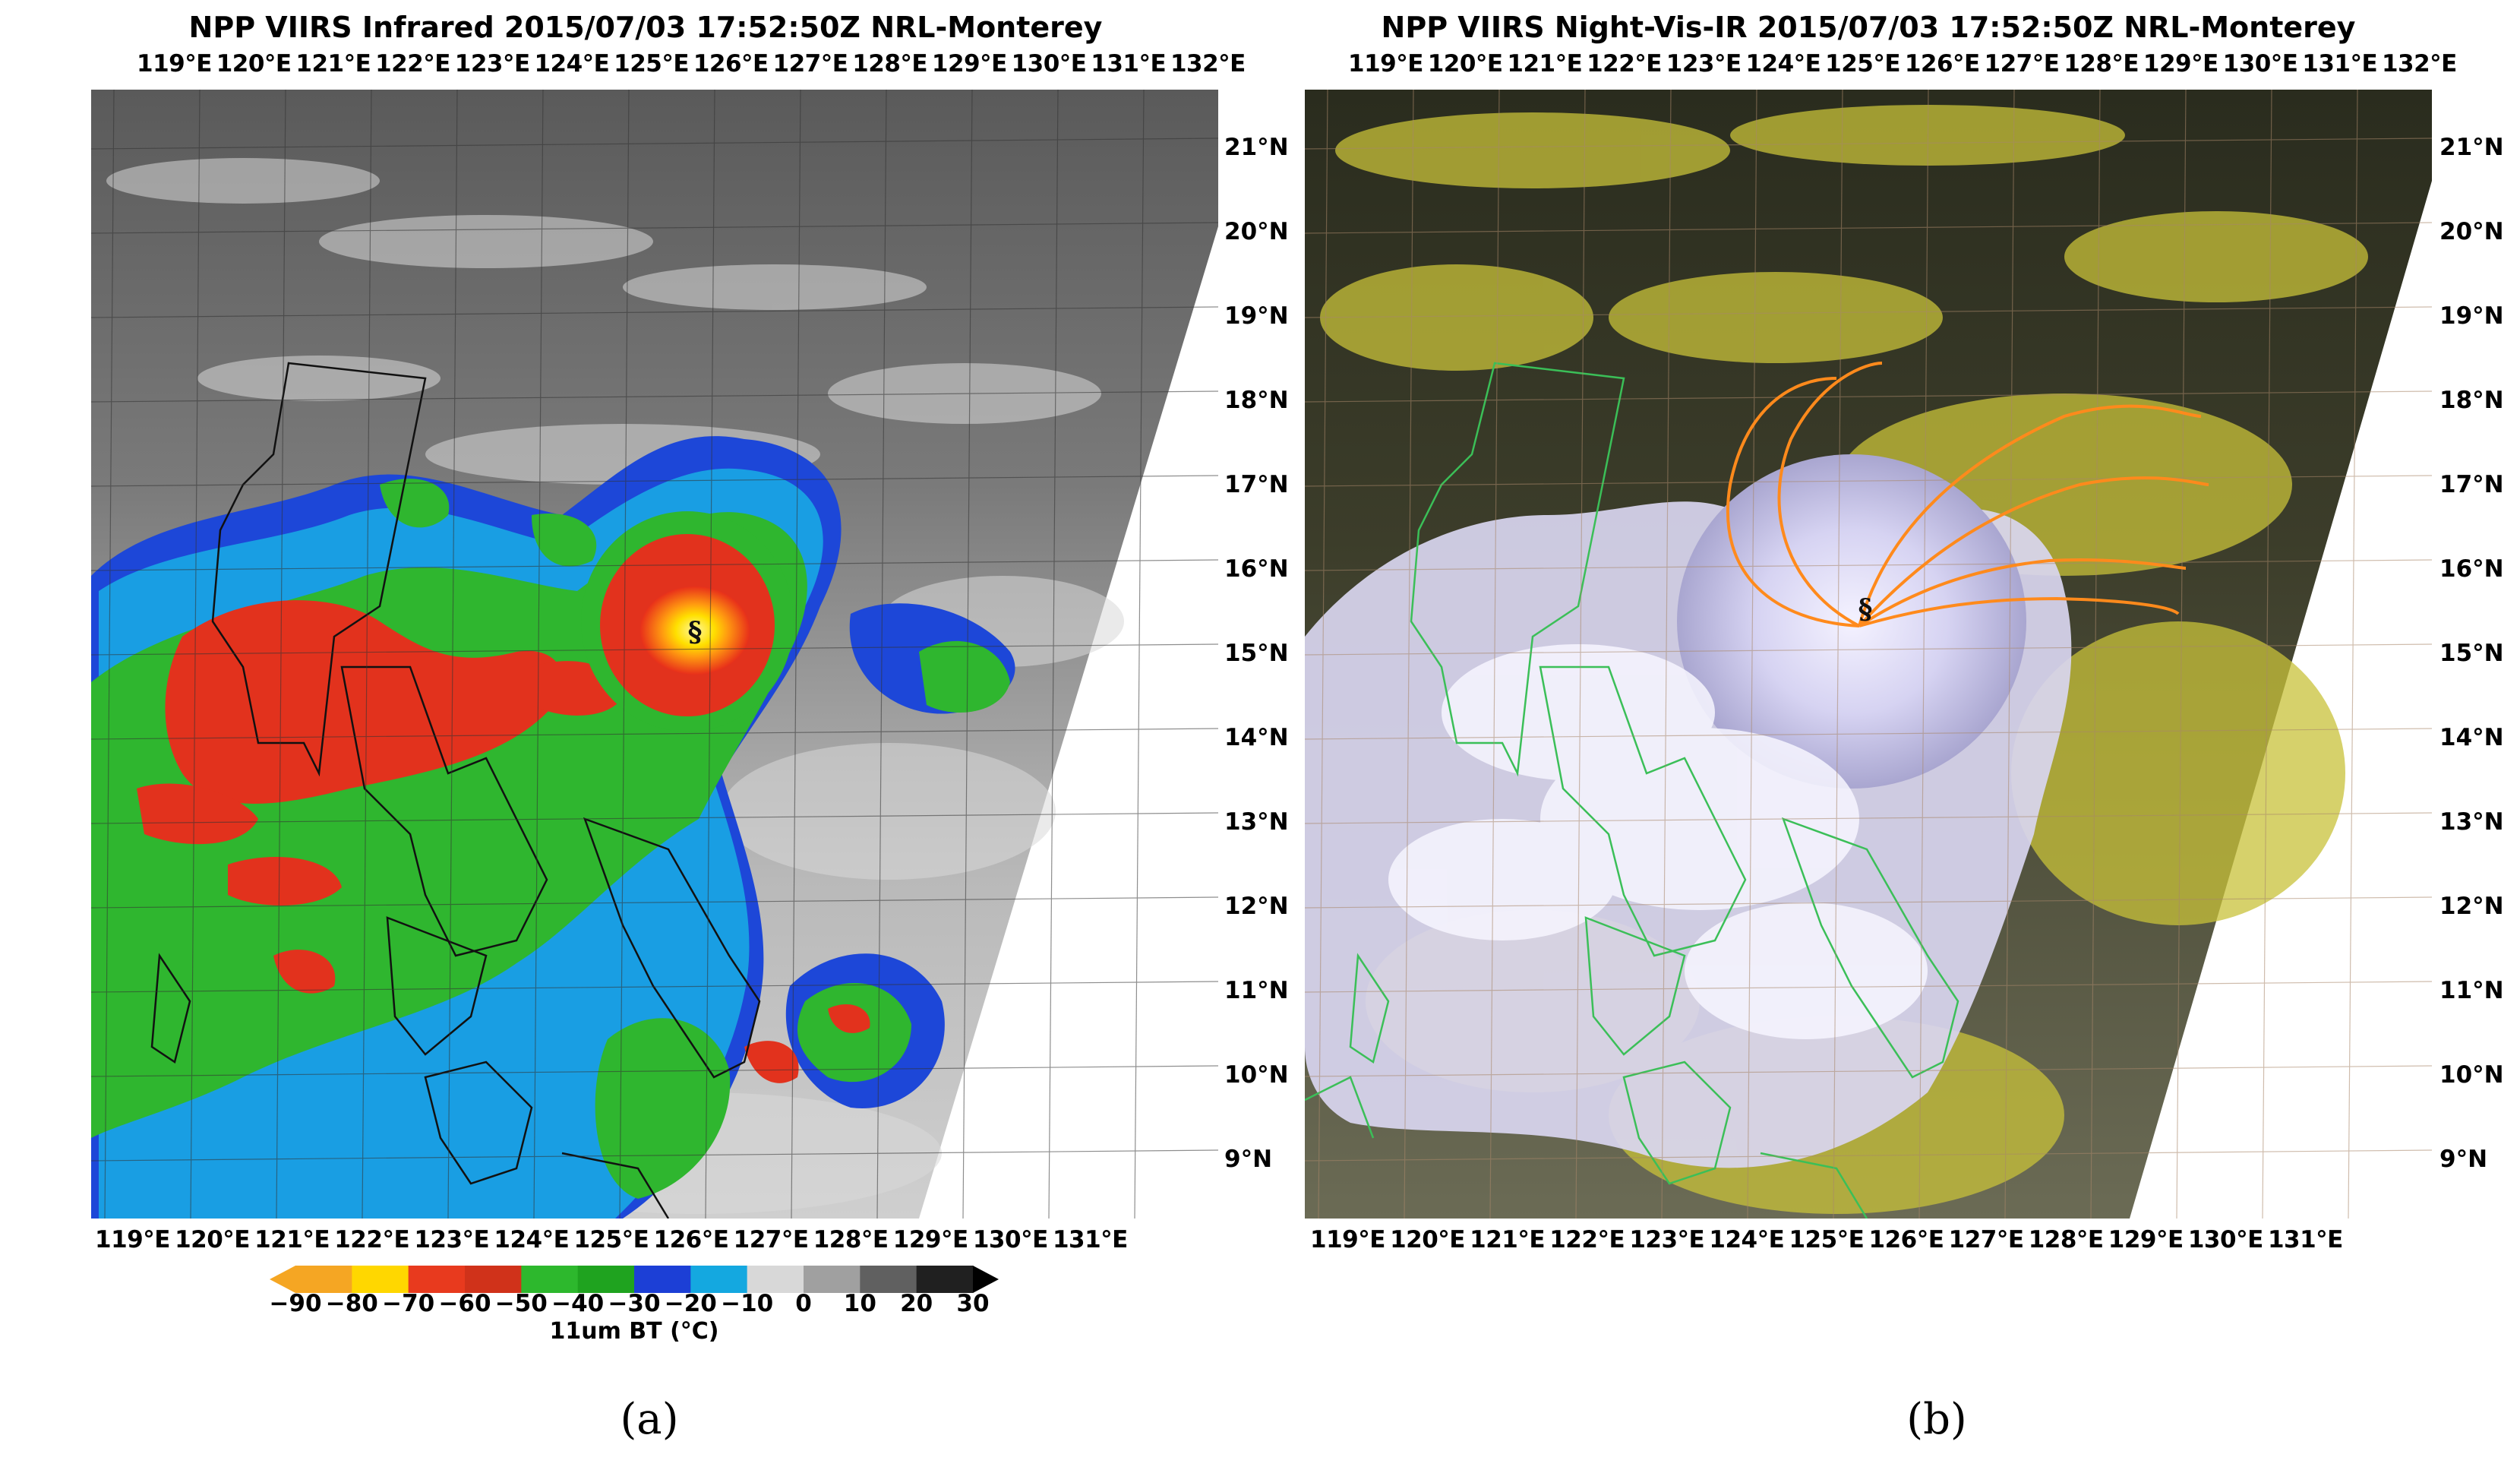  I want to click on colorbar-min-arrow, so click(282, 1280).